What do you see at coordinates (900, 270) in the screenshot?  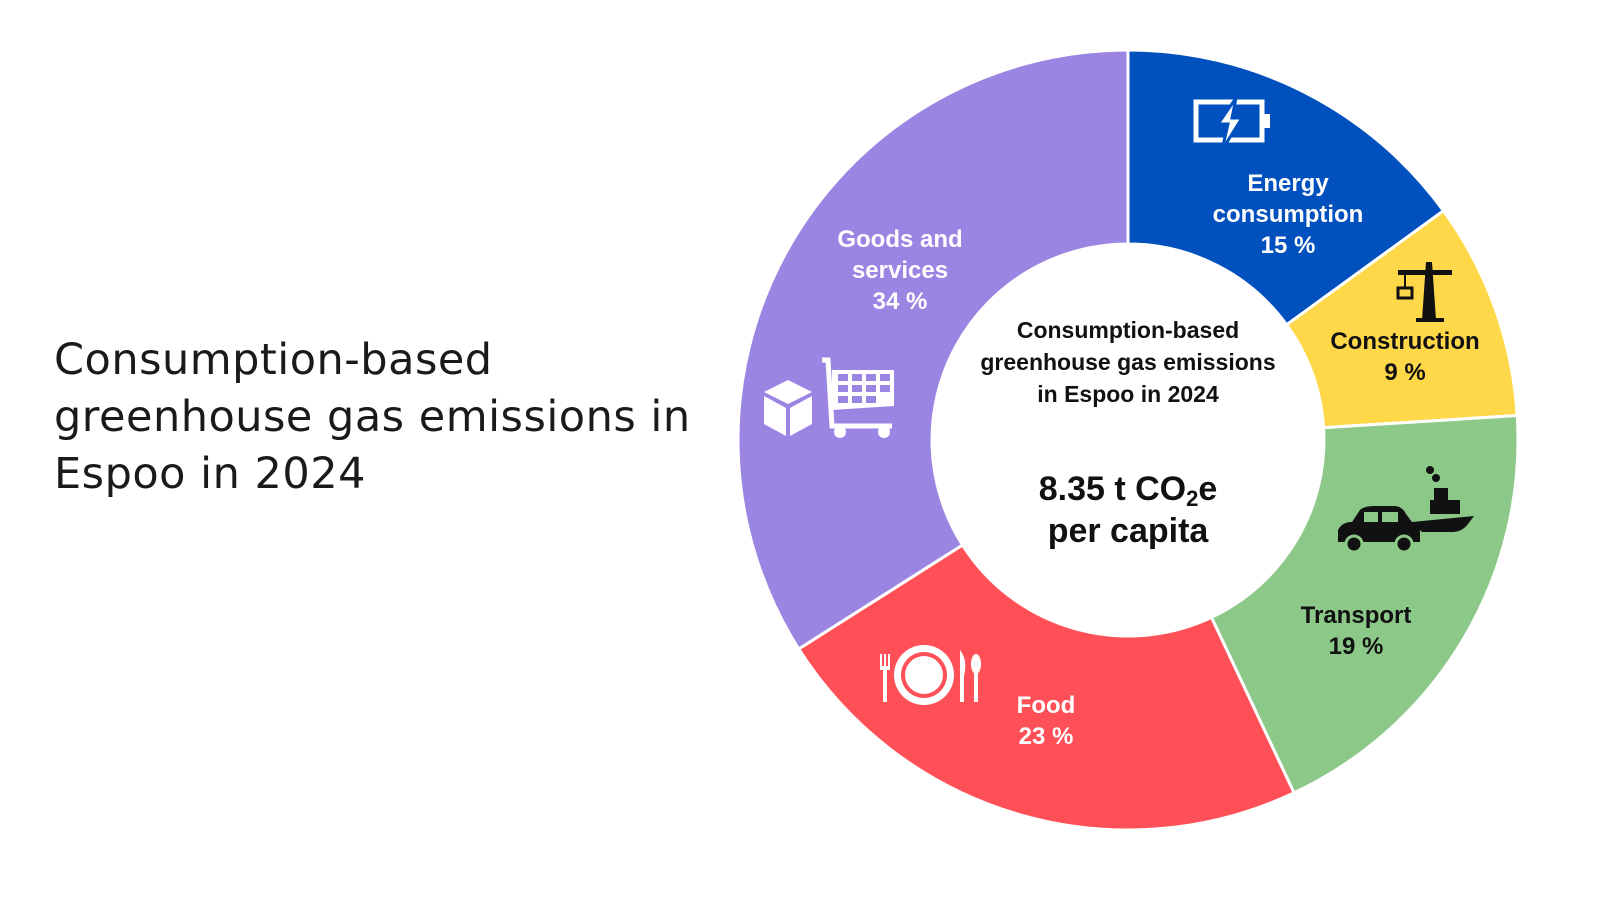 I see `label-goods: Goods and services 34 %` at bounding box center [900, 270].